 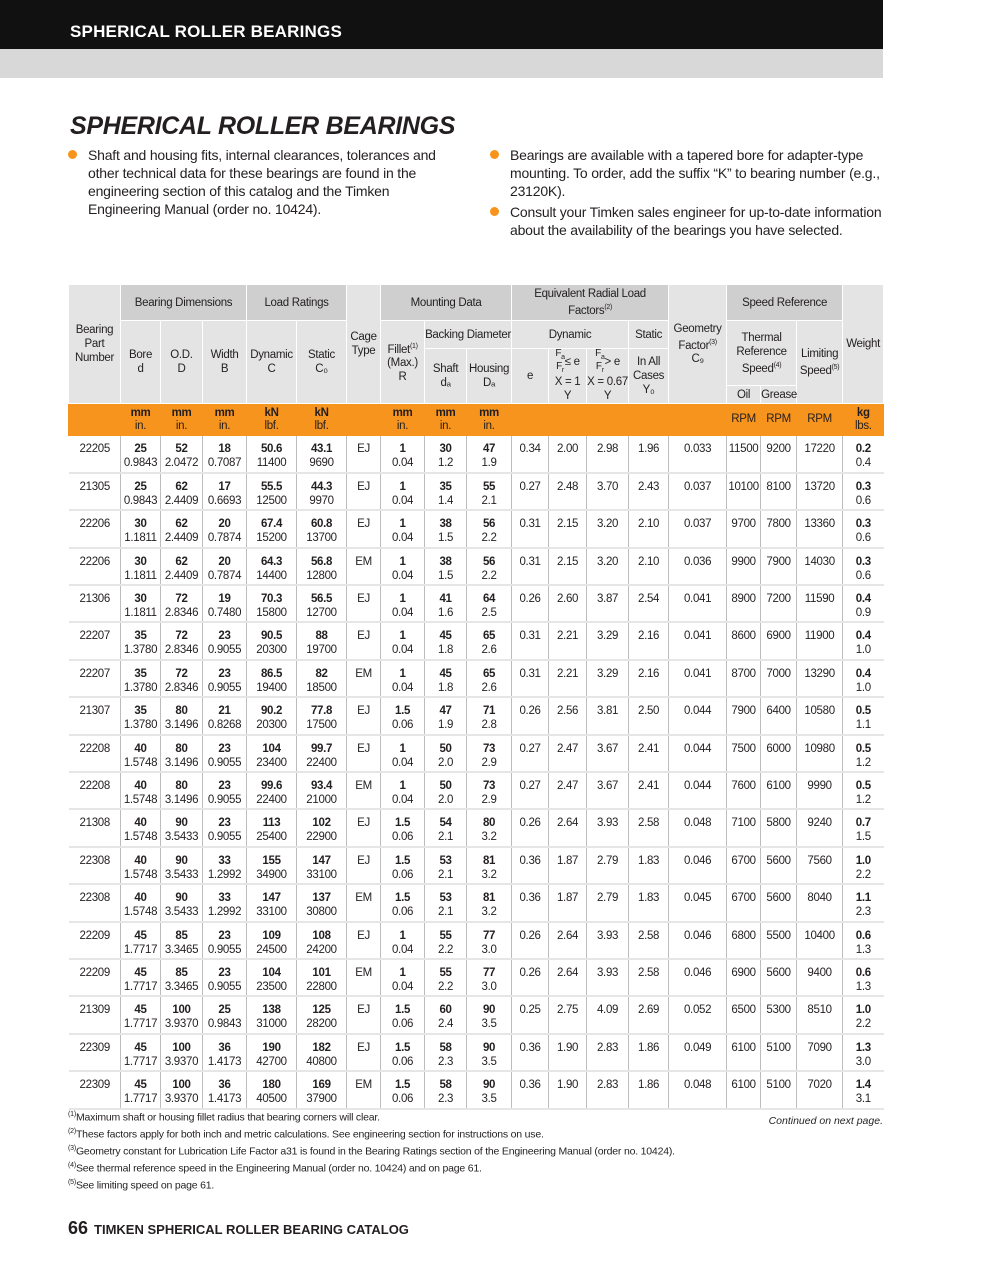 What do you see at coordinates (181, 1015) in the screenshot?
I see `cell-od: 100 3.9370` at bounding box center [181, 1015].